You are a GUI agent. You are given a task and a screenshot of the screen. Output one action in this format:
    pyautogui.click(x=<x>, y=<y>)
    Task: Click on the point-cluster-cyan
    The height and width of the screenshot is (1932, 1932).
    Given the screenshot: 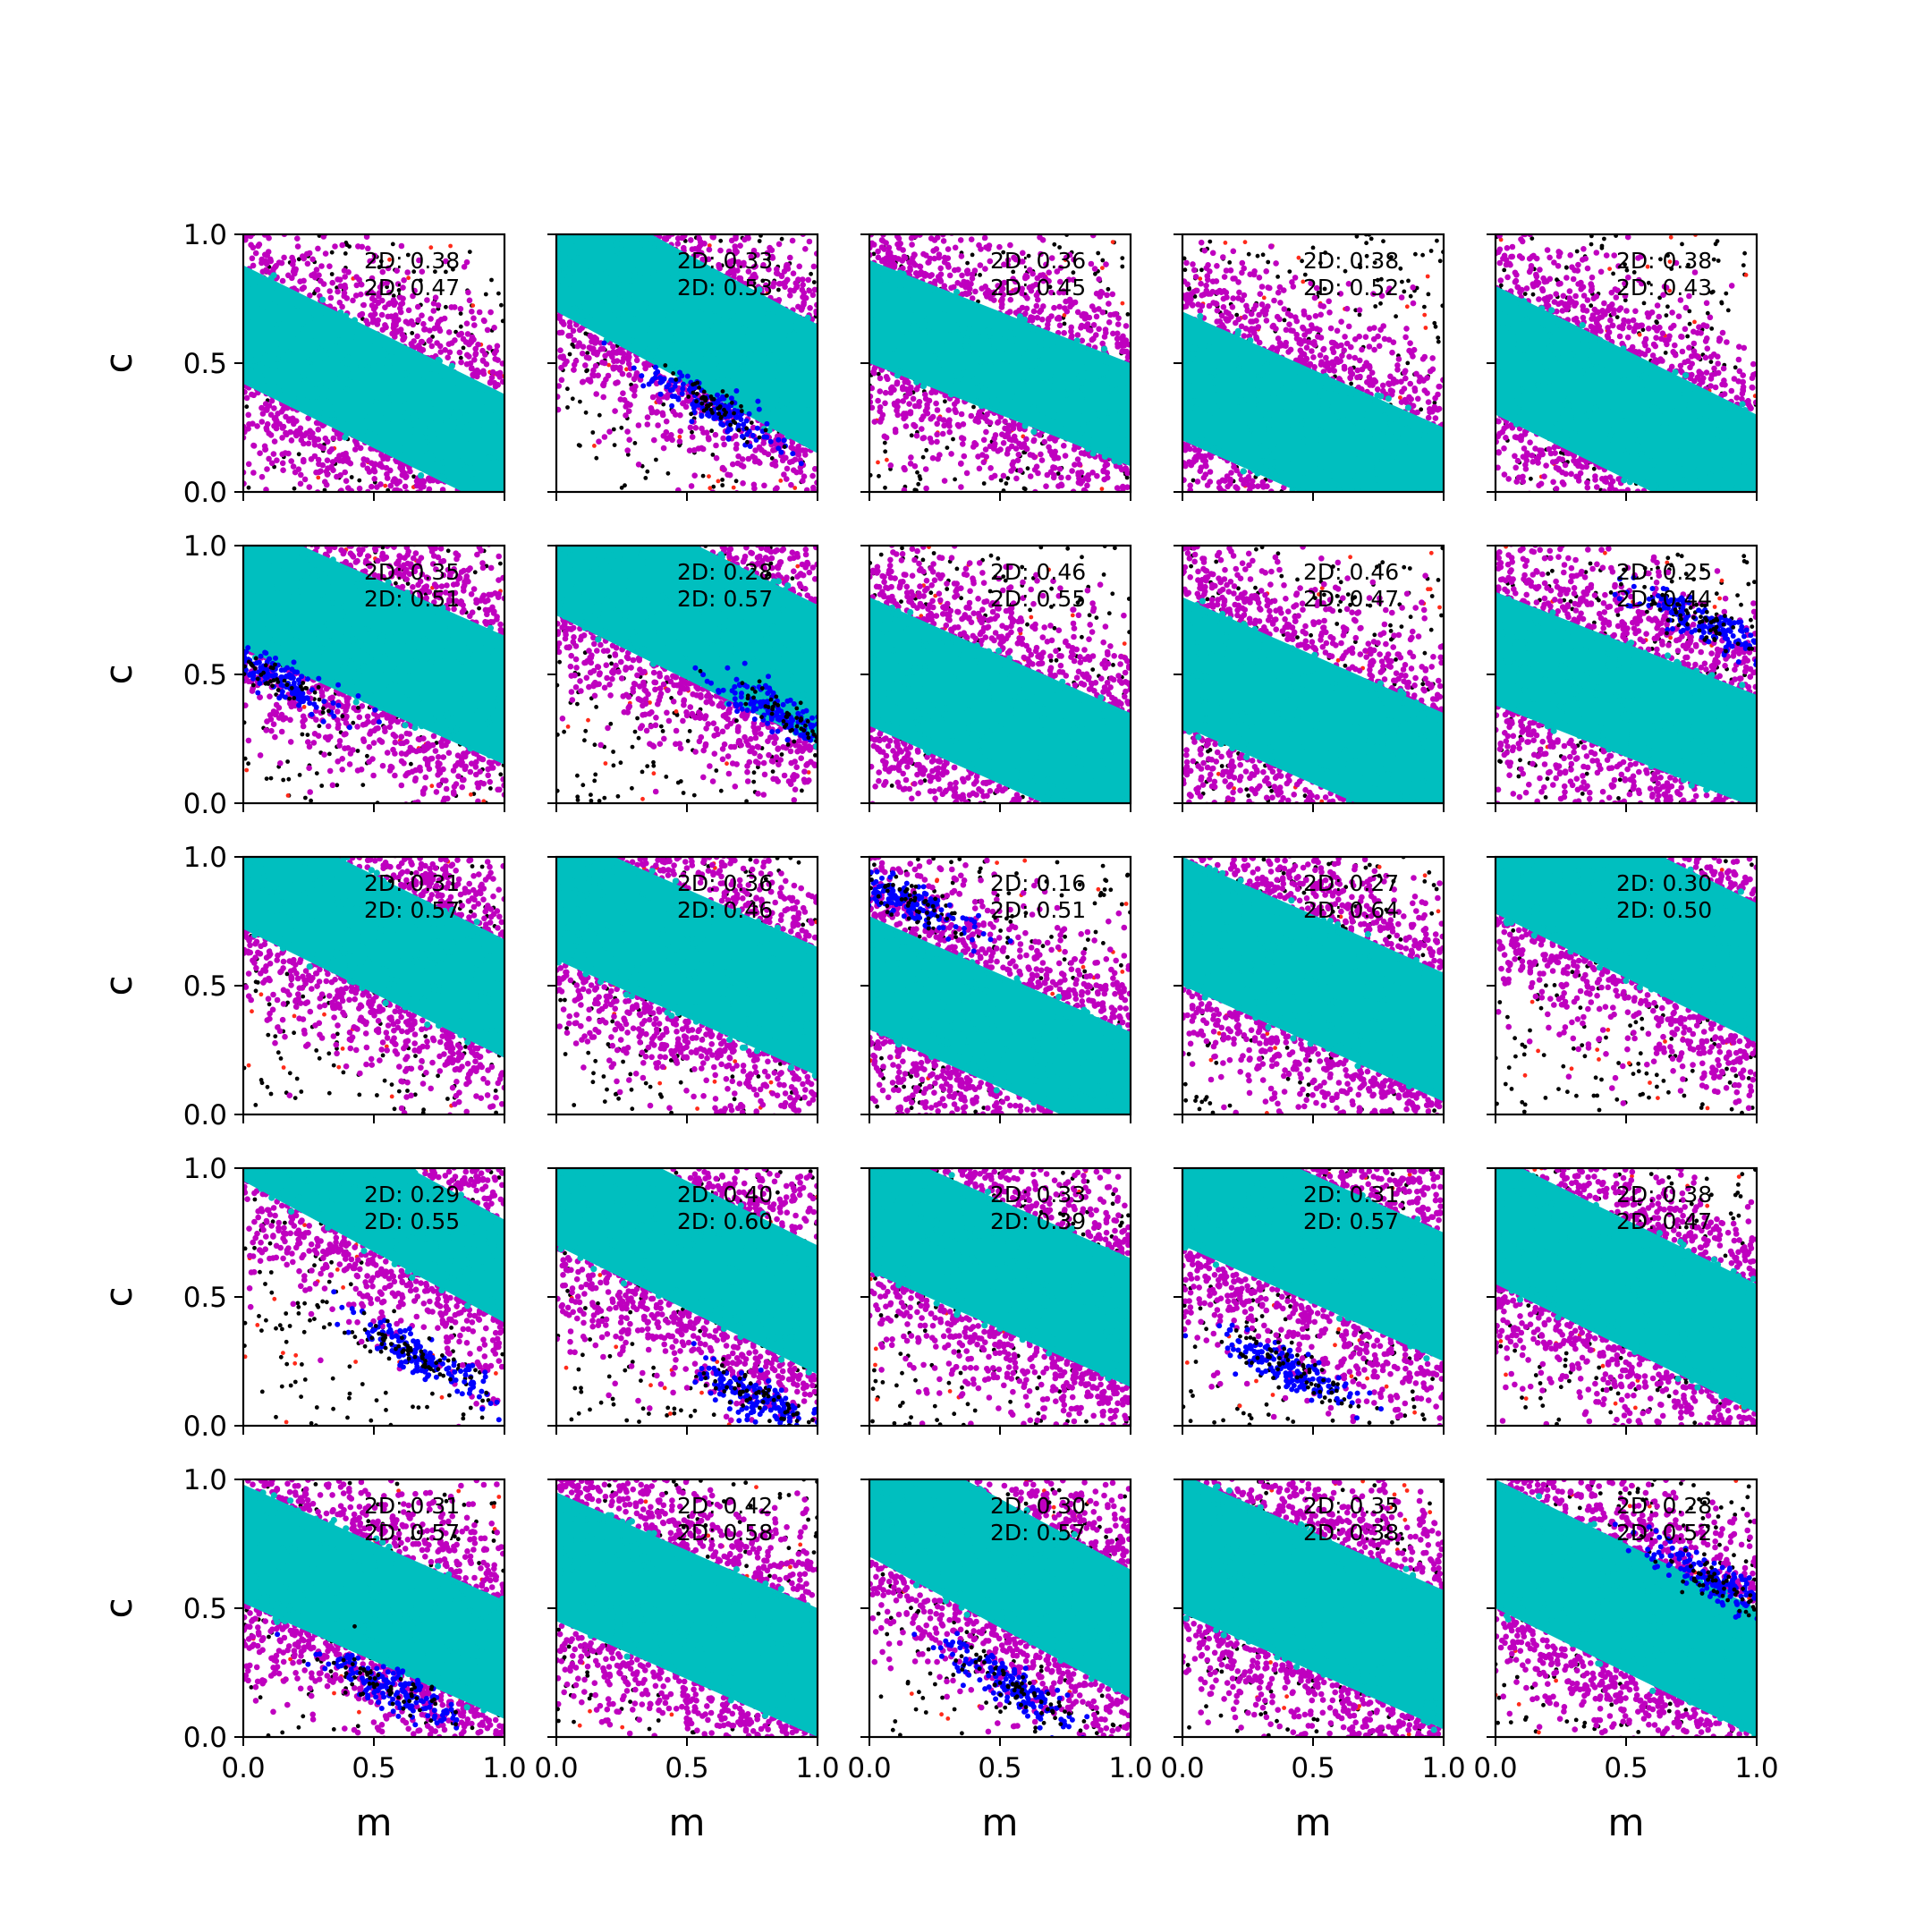 What is the action you would take?
    pyautogui.click(x=687, y=343)
    